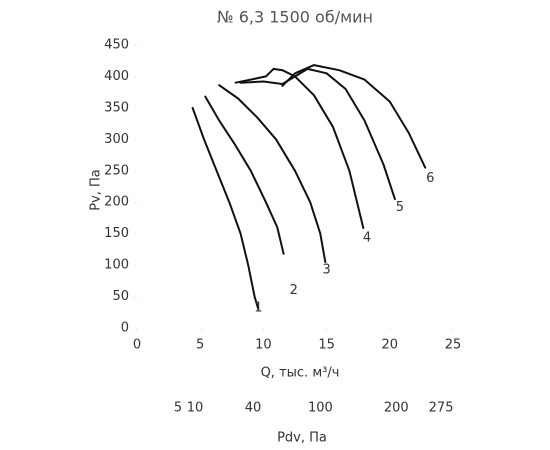 The width and height of the screenshot is (550, 450). Describe the element at coordinates (263, 345) in the screenshot. I see `x-tick-label: 10` at that location.